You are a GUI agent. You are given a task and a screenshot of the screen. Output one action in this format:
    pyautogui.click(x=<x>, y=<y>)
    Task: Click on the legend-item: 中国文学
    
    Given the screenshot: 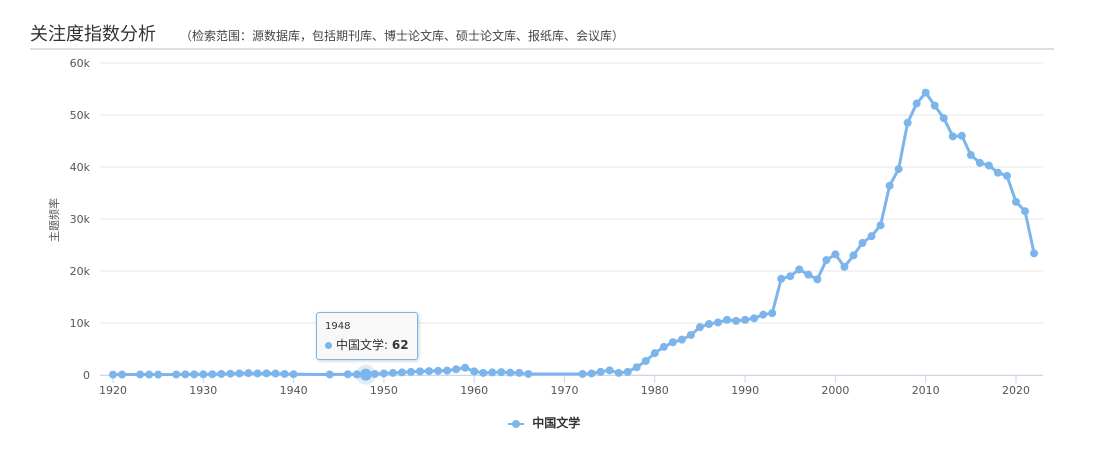 What is the action you would take?
    pyautogui.click(x=544, y=422)
    